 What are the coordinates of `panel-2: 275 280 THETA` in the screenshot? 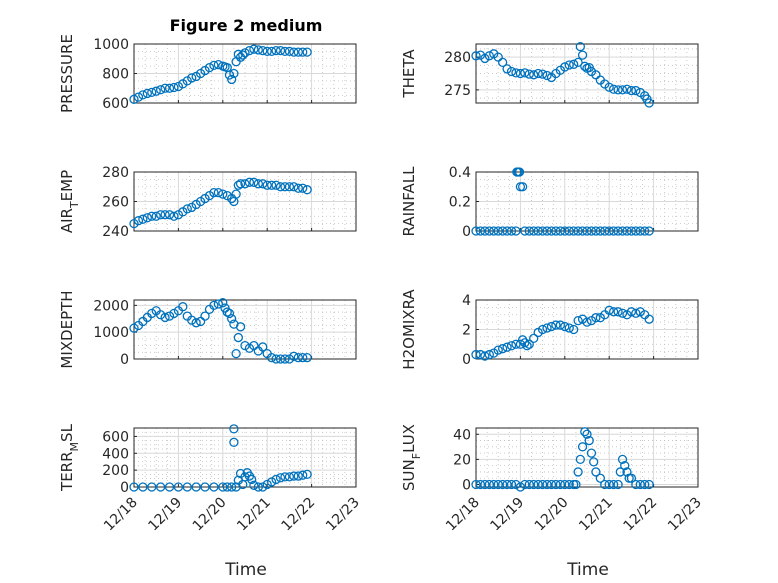 It's located at (549, 74).